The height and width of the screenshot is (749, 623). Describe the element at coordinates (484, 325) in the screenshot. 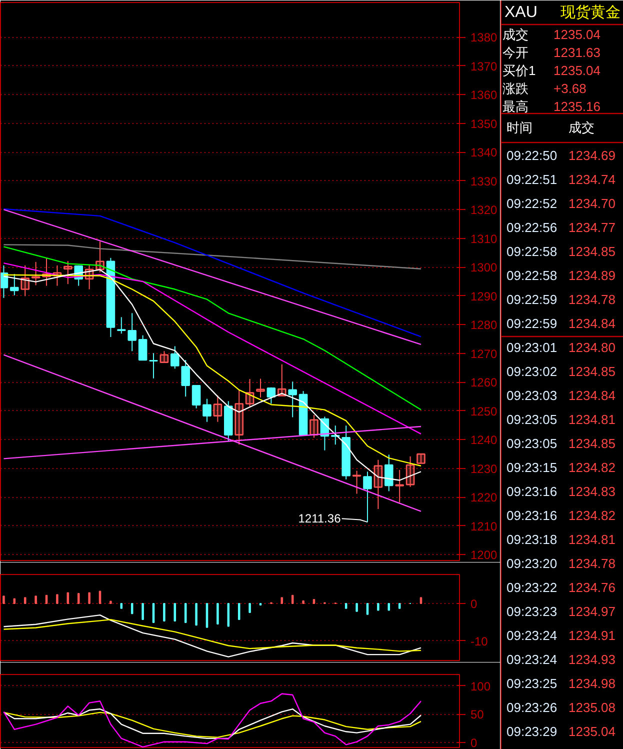

I see `y-tick-label: 1280` at that location.